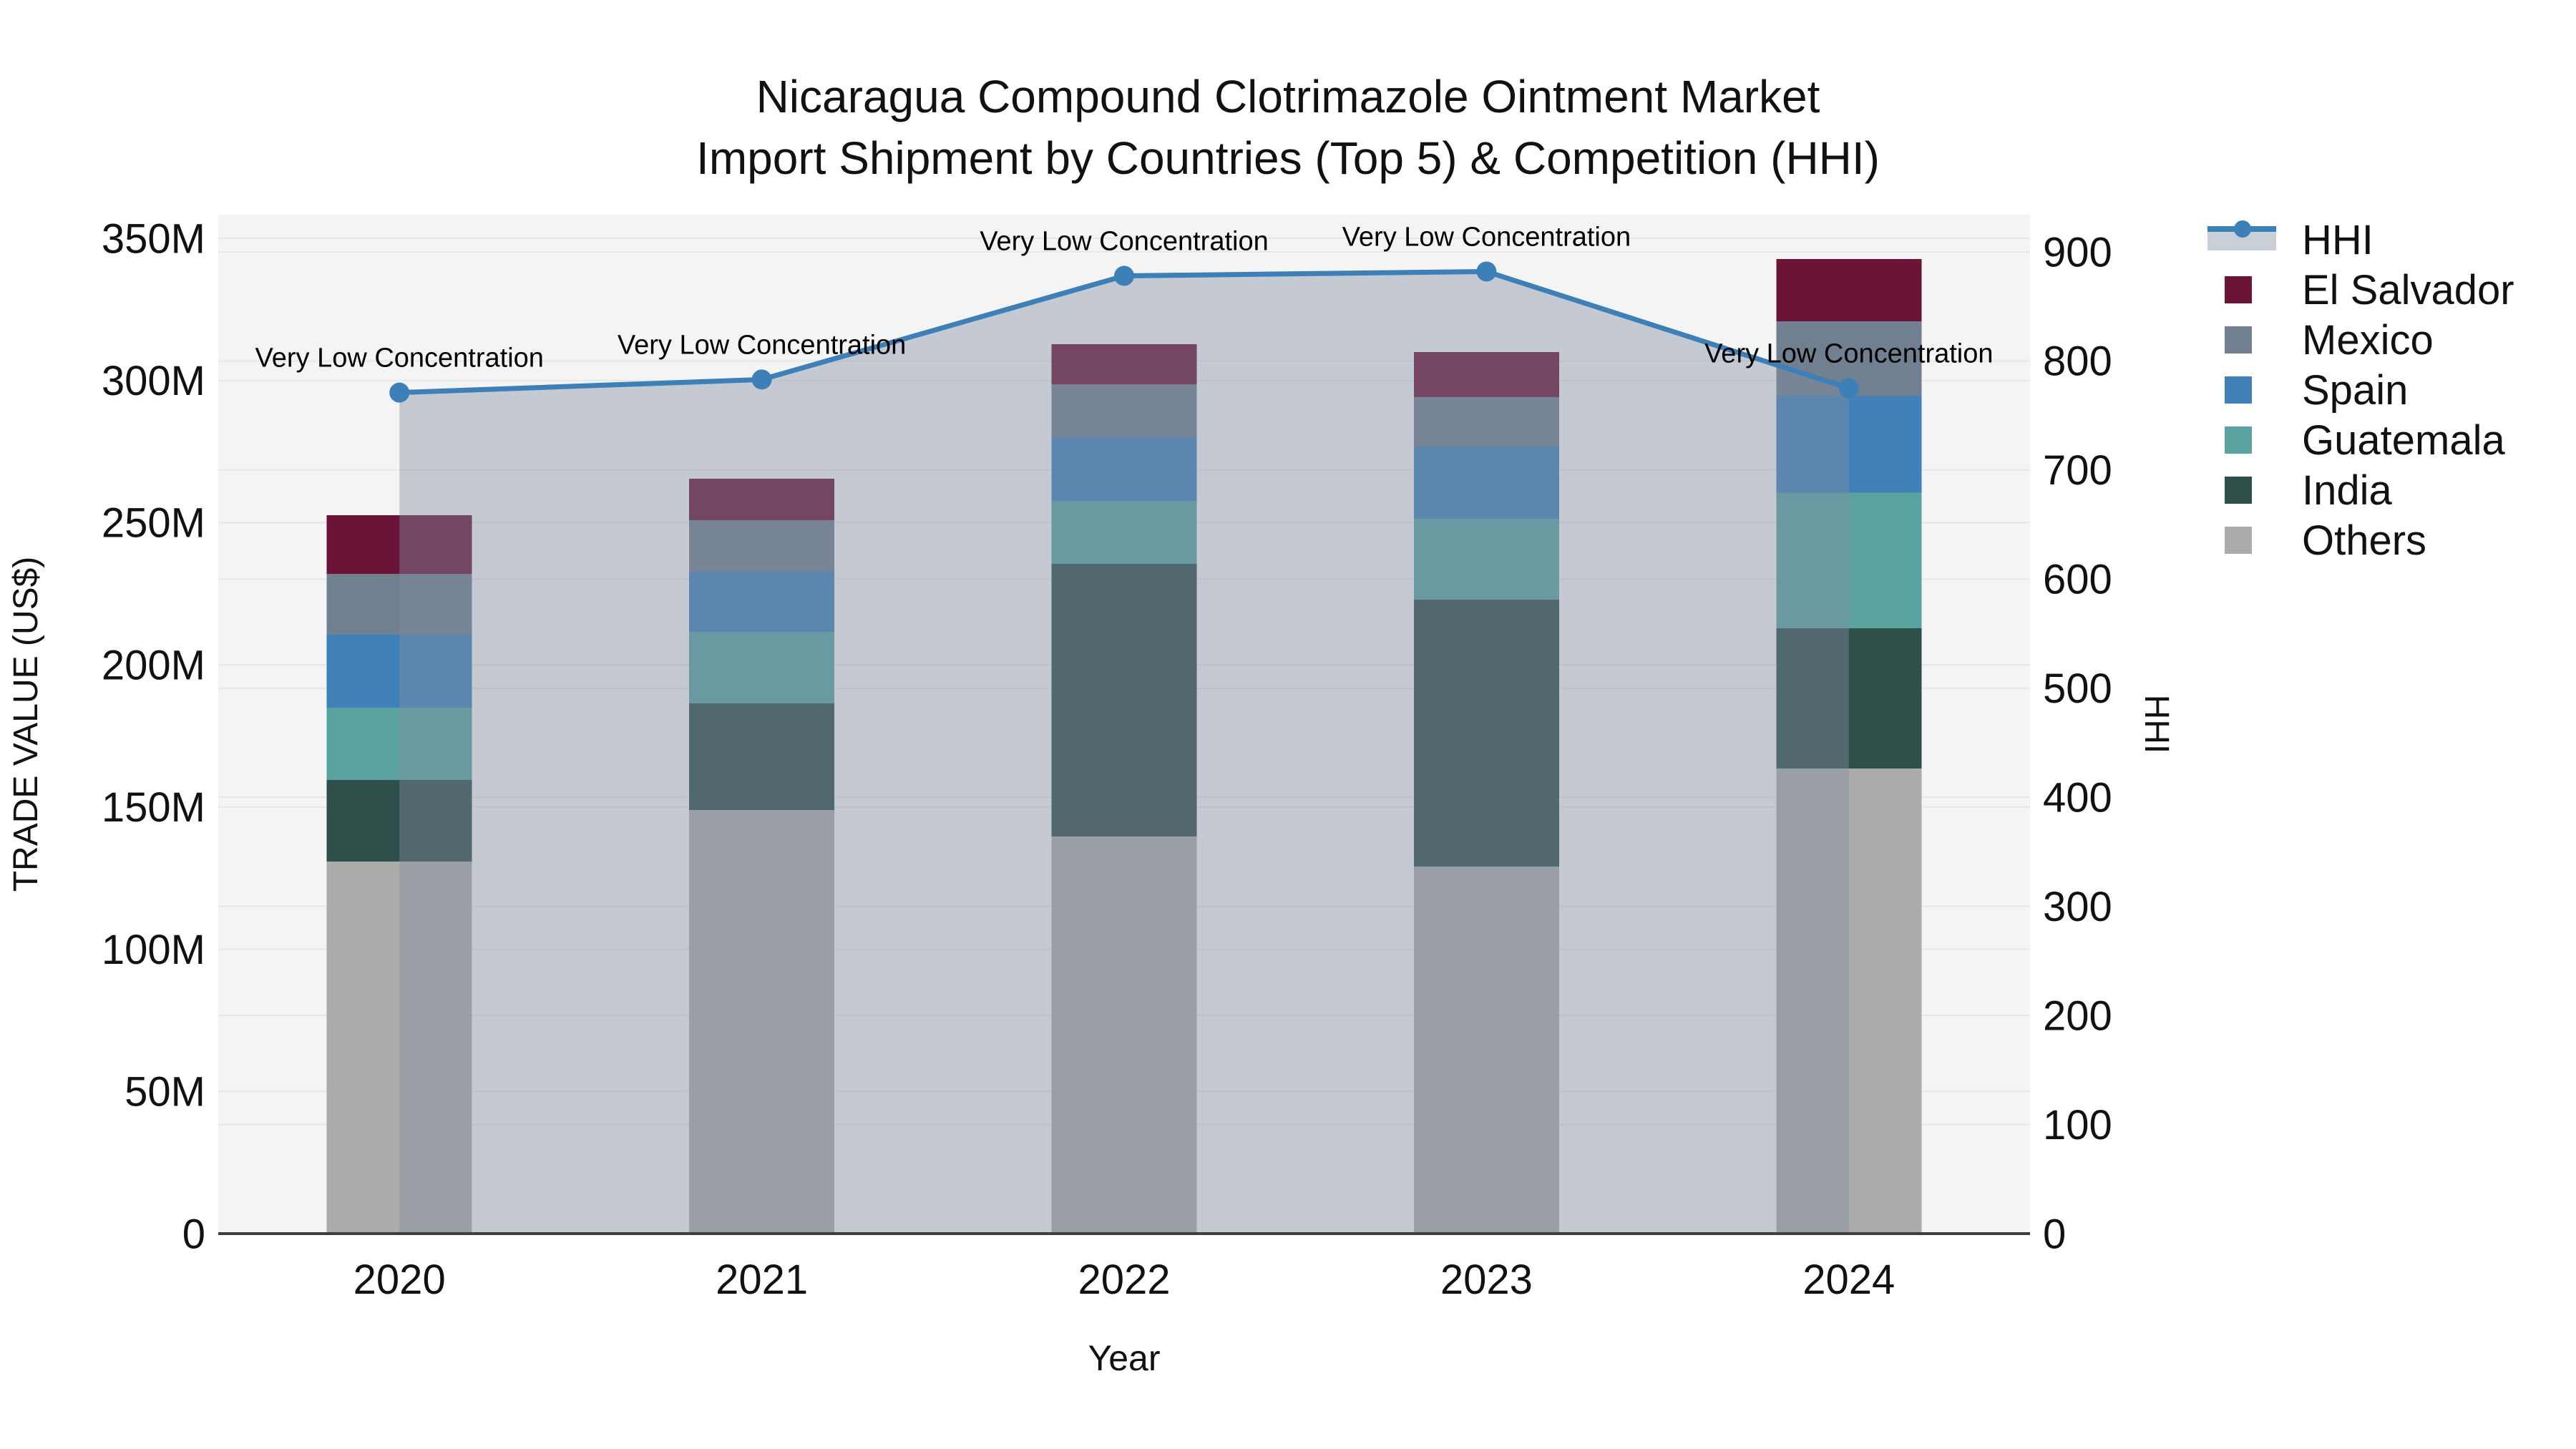  I want to click on x-tick-label-2021: 2021, so click(762, 1280).